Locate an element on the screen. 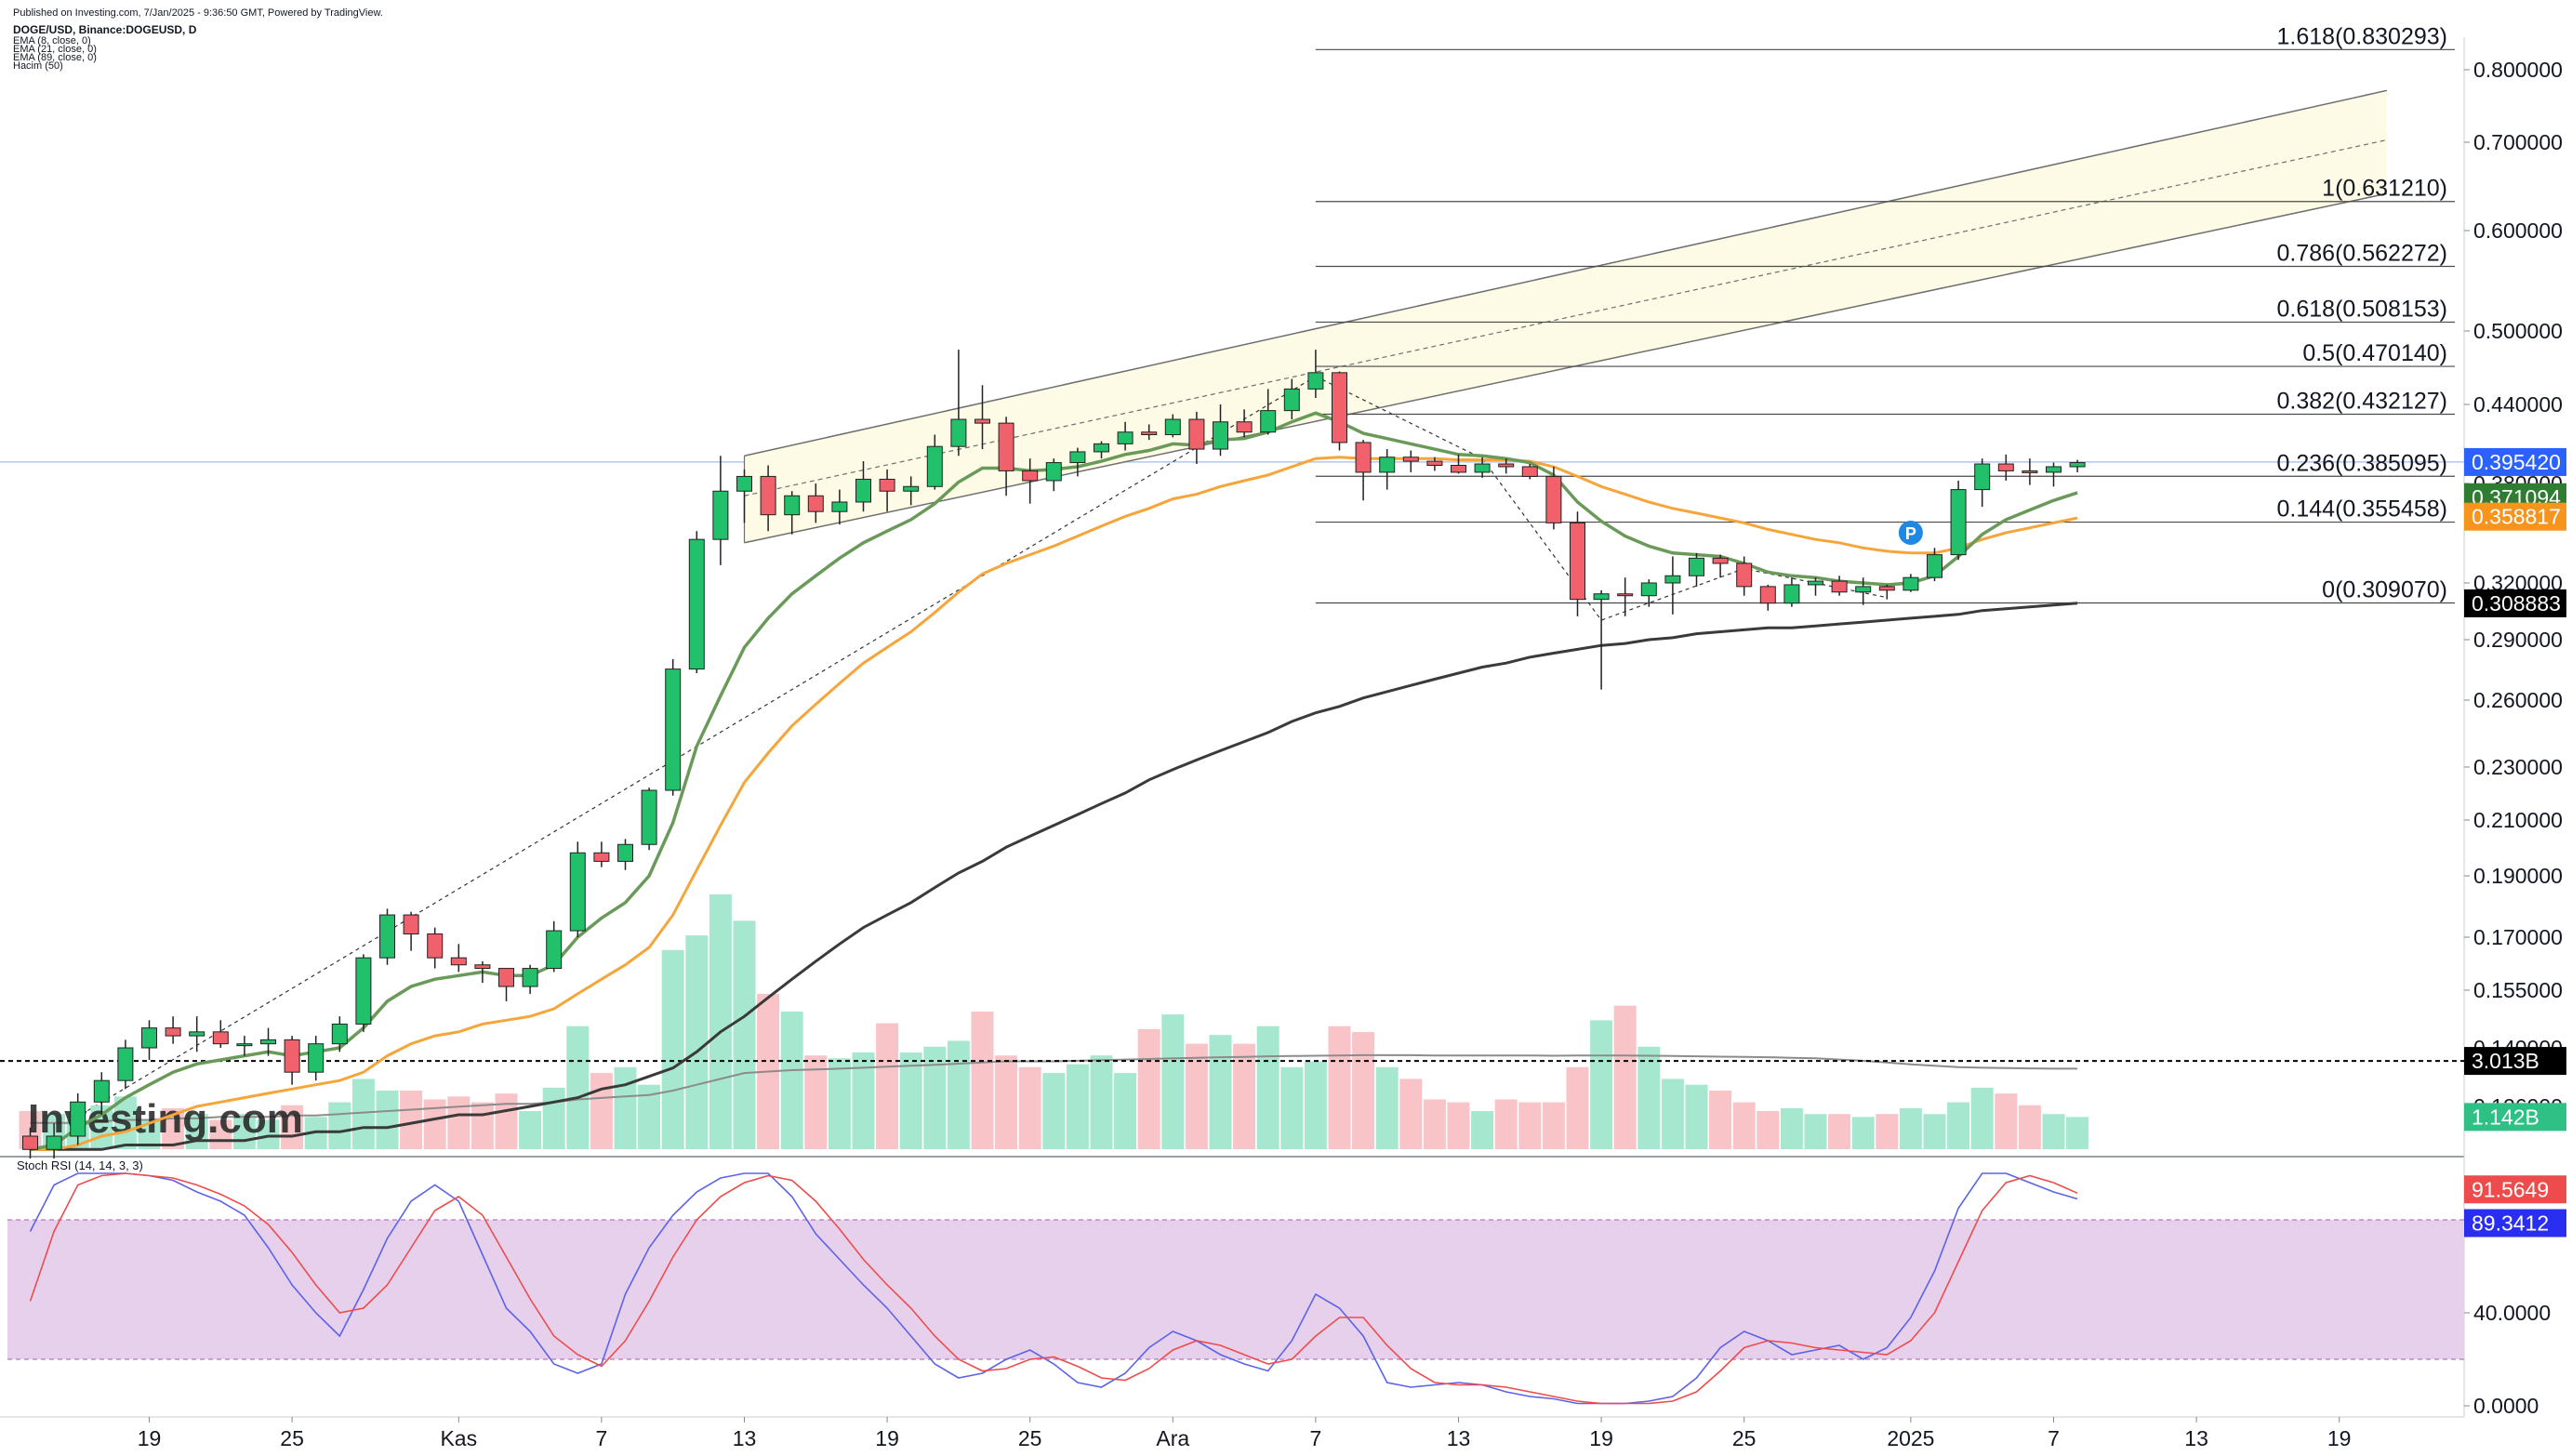 This screenshot has height=1456, width=2572. time-tick-label: Ara is located at coordinates (1172, 1438).